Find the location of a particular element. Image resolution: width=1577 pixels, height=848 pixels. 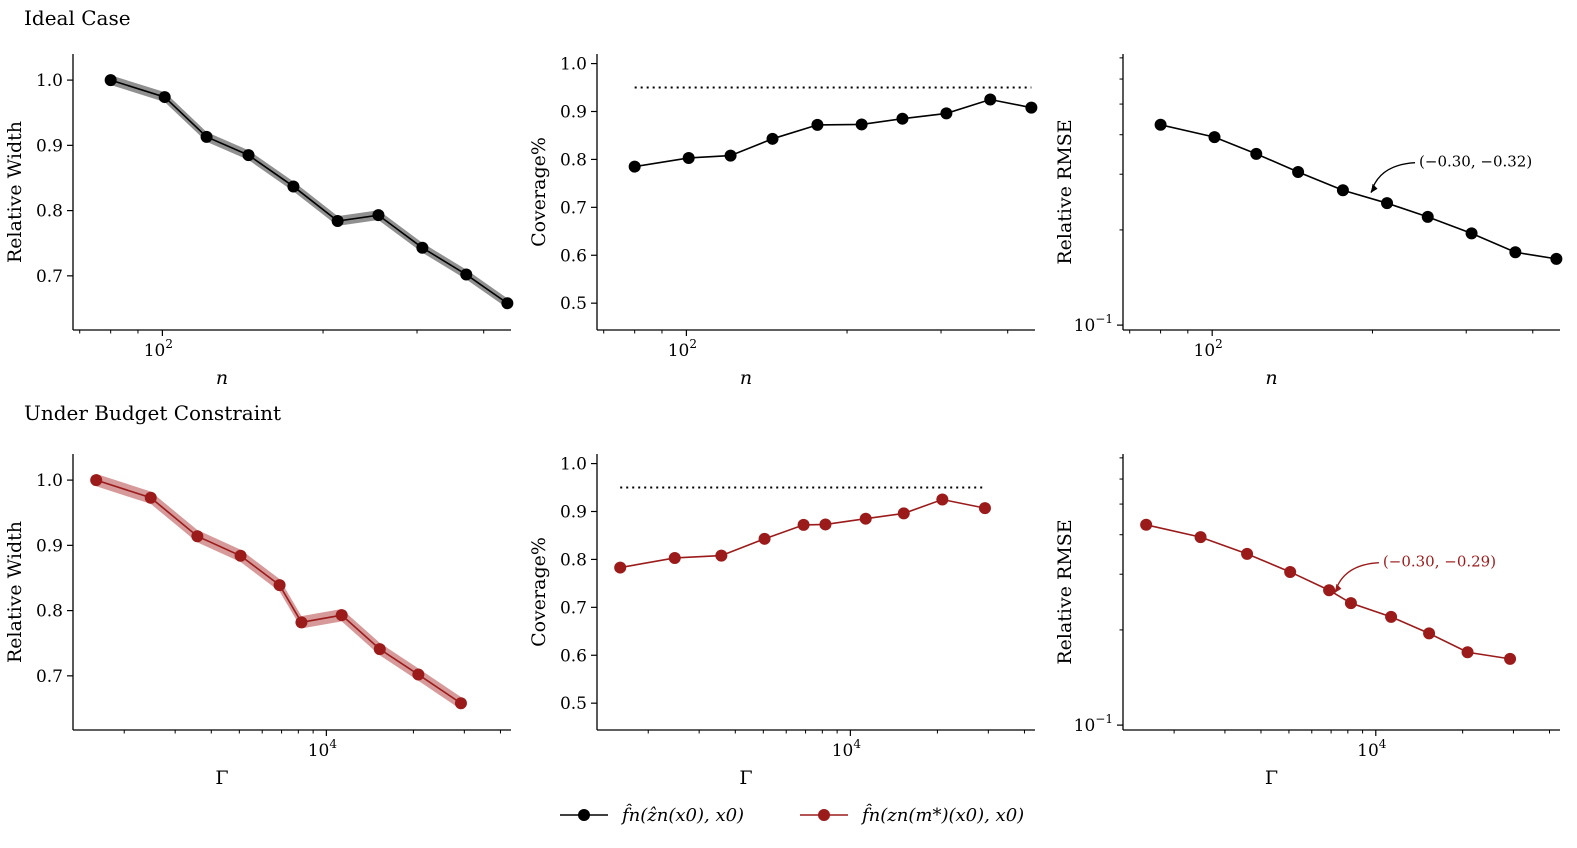

y-axis-label: Relative Width is located at coordinates (15, 592).